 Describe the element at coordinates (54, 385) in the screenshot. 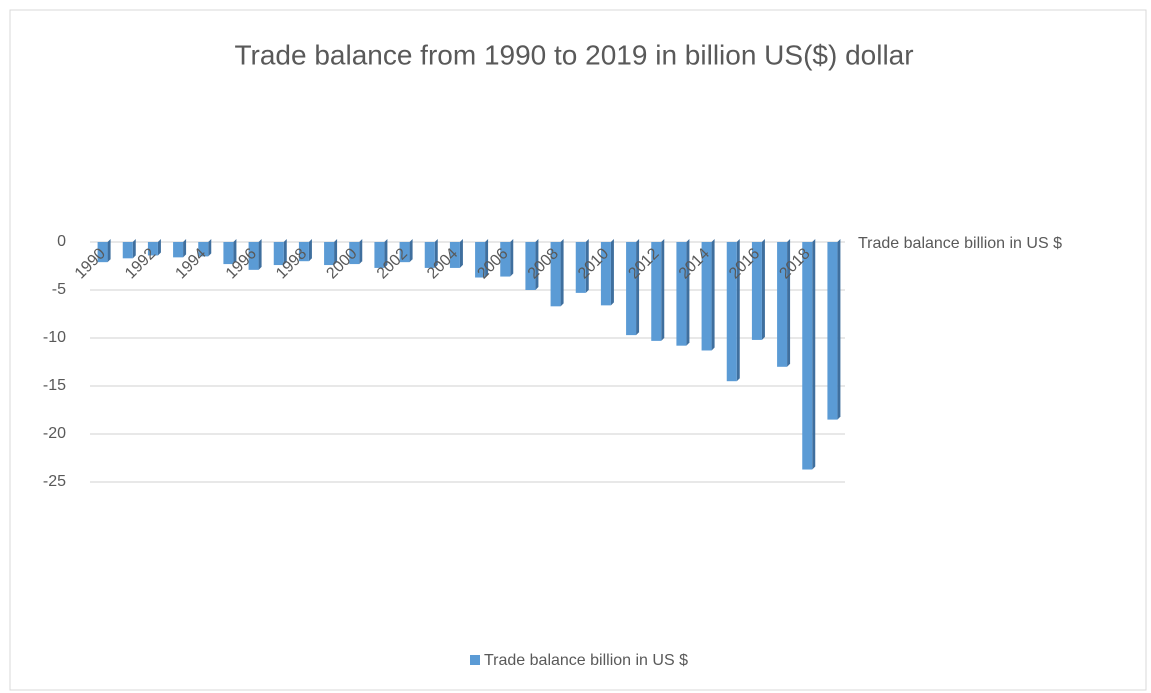

I see `y-tick-label: -15` at that location.